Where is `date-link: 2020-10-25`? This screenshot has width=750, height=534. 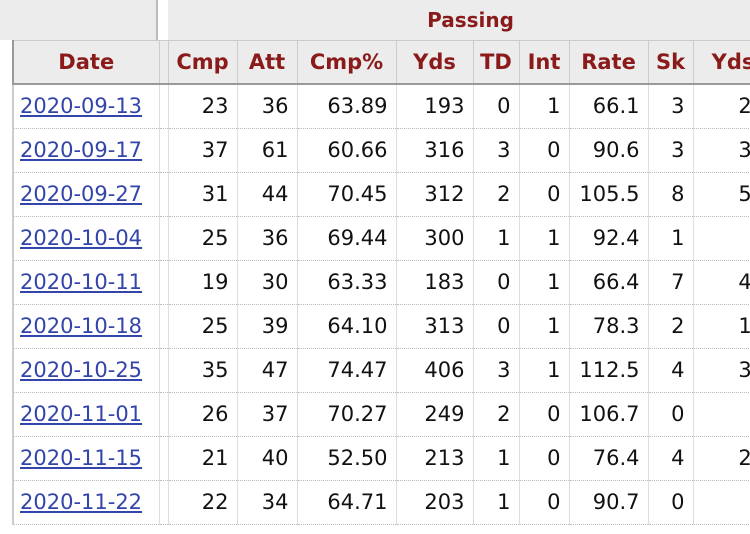
date-link: 2020-10-25 is located at coordinates (81, 370).